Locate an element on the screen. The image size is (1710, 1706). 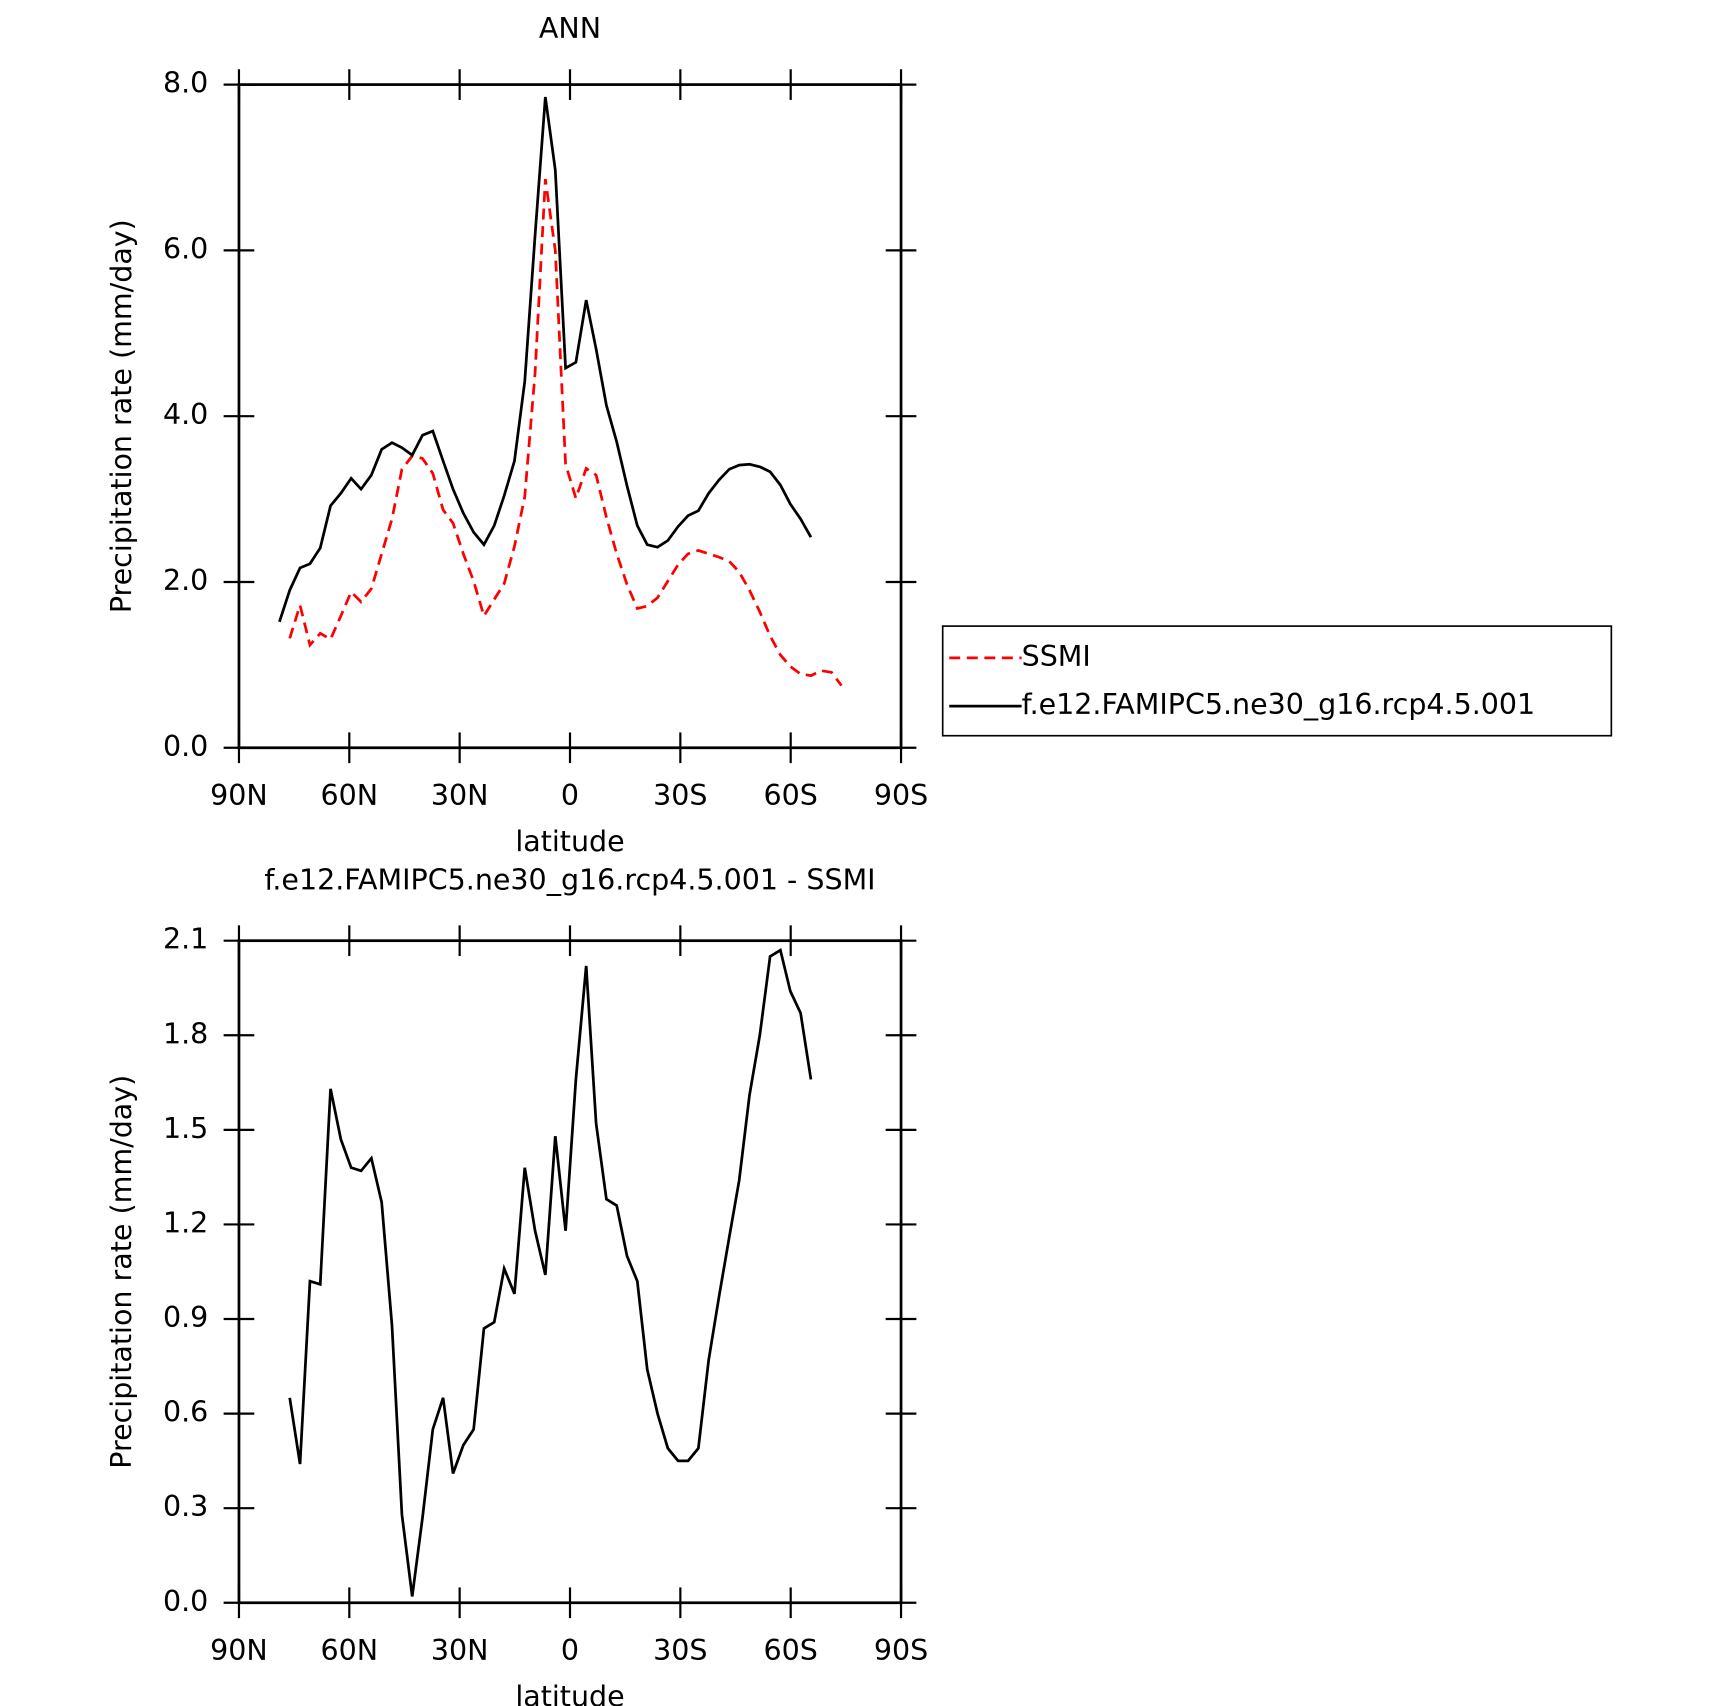
y-tick-label: 2.1 is located at coordinates (185, 939).